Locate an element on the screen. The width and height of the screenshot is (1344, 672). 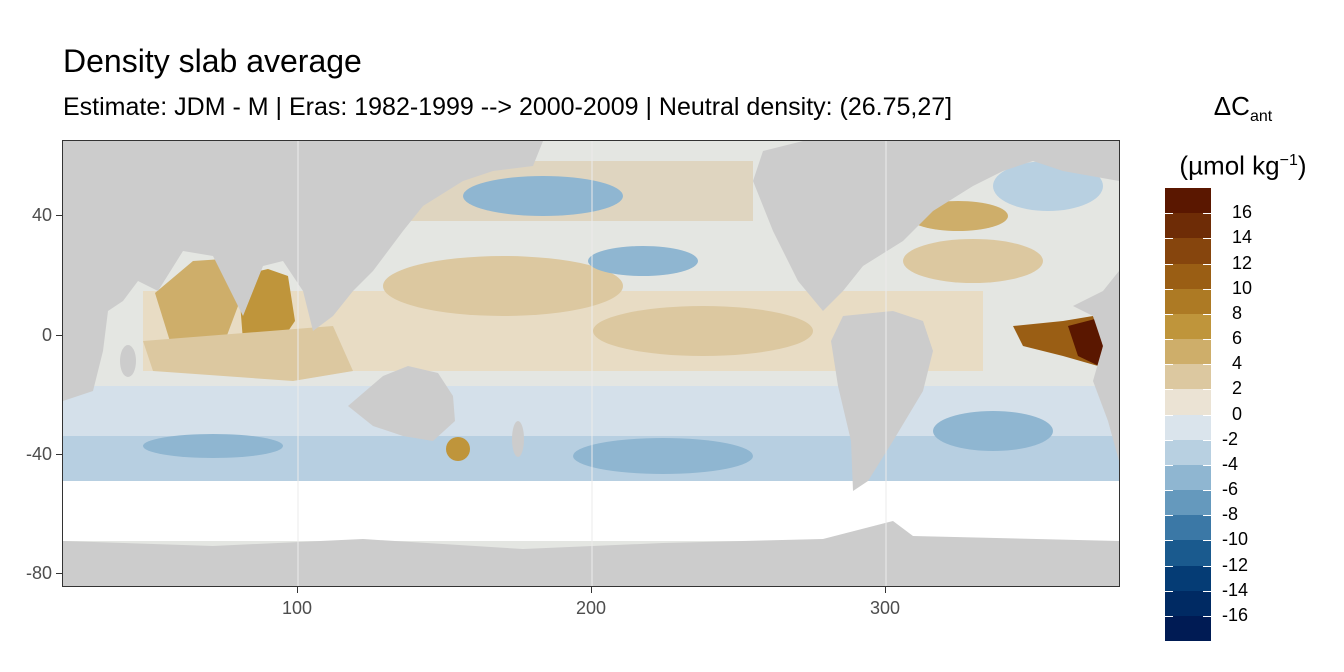
legend-tick-label: 0 is located at coordinates (1237, 413).